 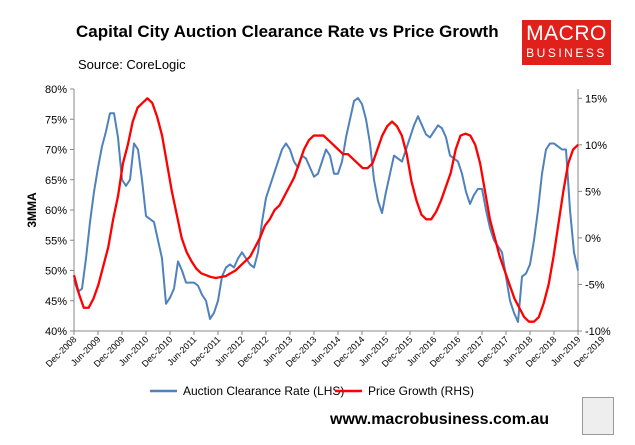 What do you see at coordinates (598, 416) in the screenshot?
I see `wolf-logo-icon` at bounding box center [598, 416].